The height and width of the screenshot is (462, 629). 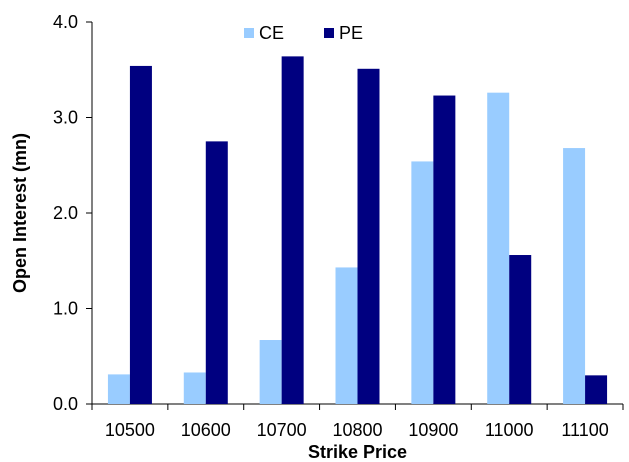 I want to click on y-tick-label: 1.0, so click(x=65, y=309).